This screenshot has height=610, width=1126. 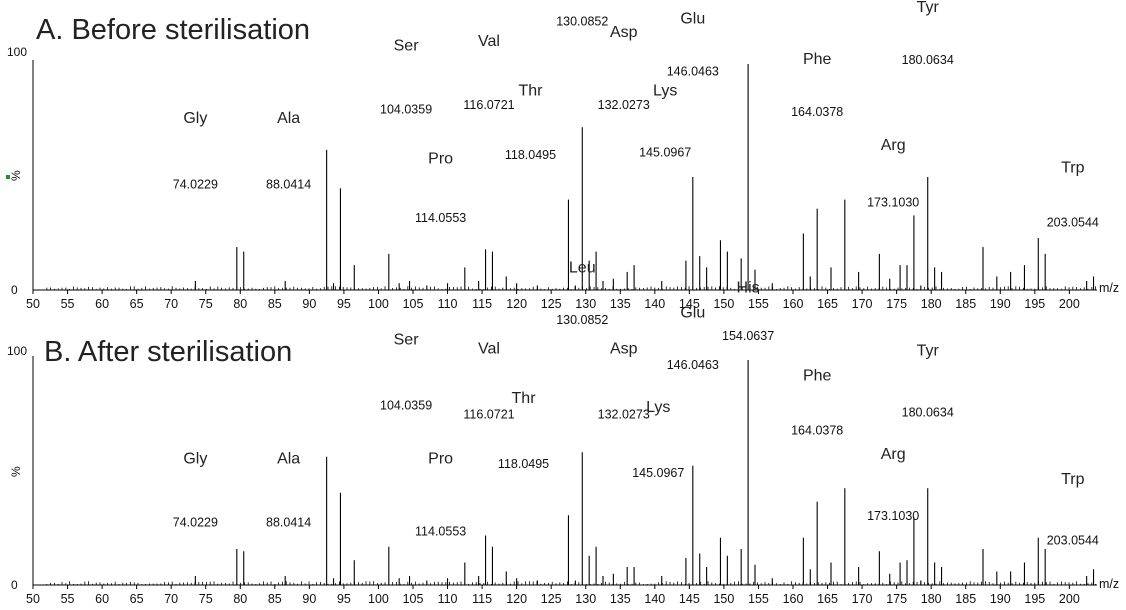 I want to click on x-tick-label: 170, so click(x=862, y=304).